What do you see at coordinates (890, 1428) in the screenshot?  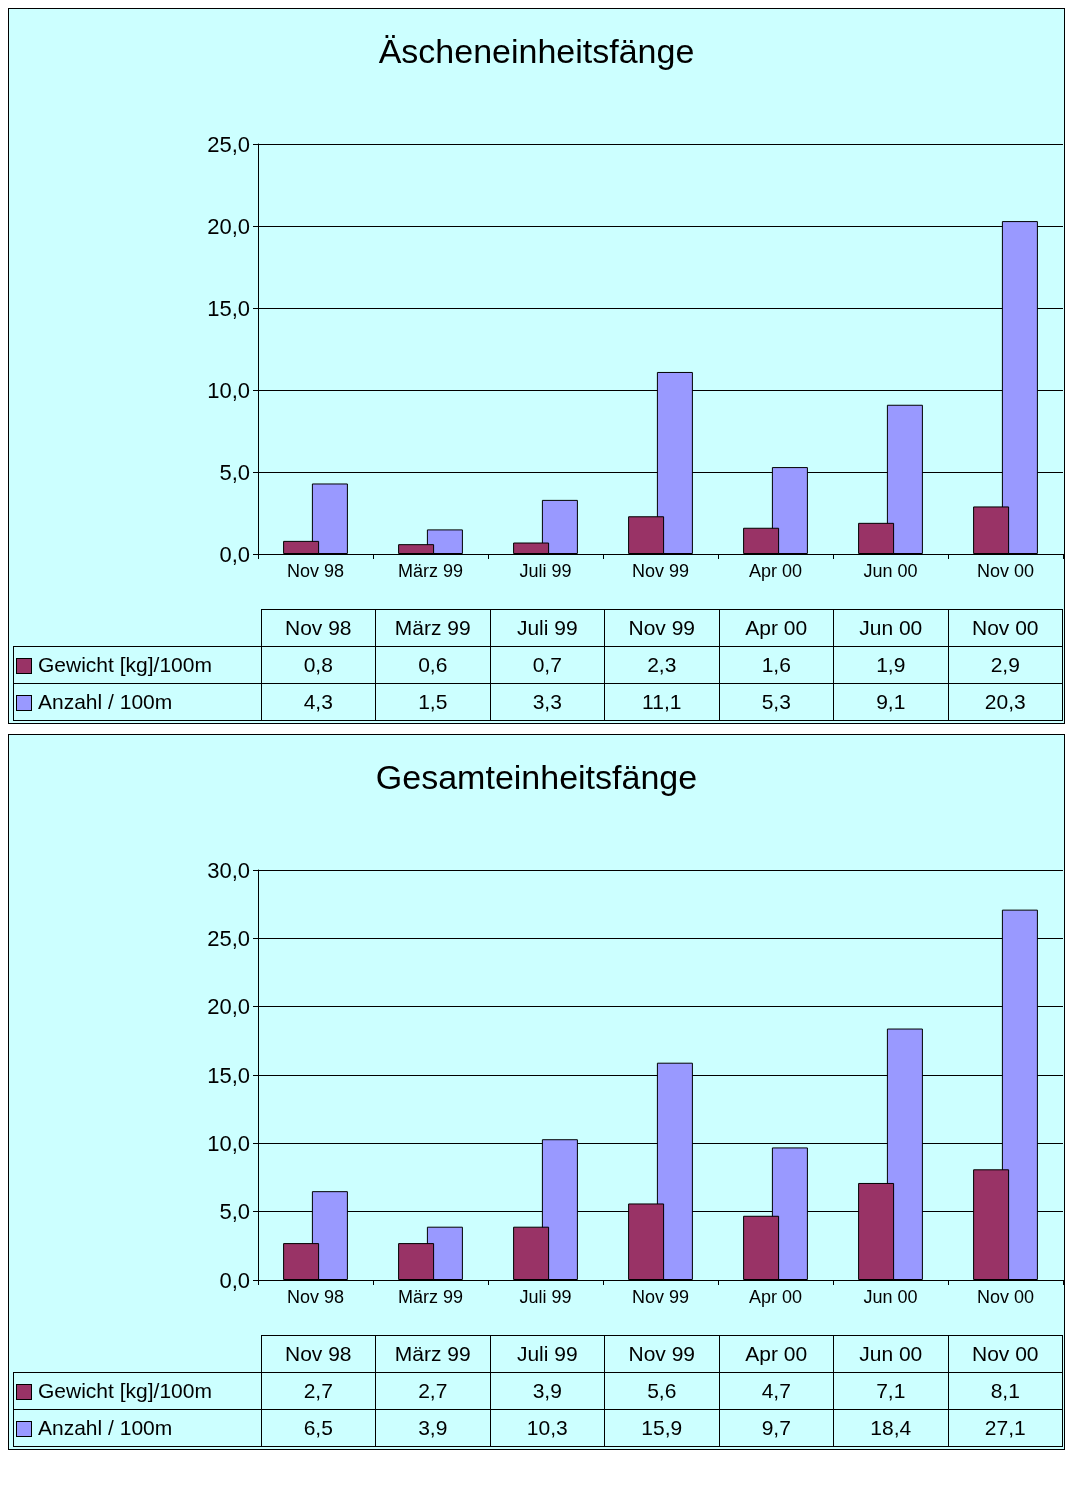 I see `data-label: 18,4` at bounding box center [890, 1428].